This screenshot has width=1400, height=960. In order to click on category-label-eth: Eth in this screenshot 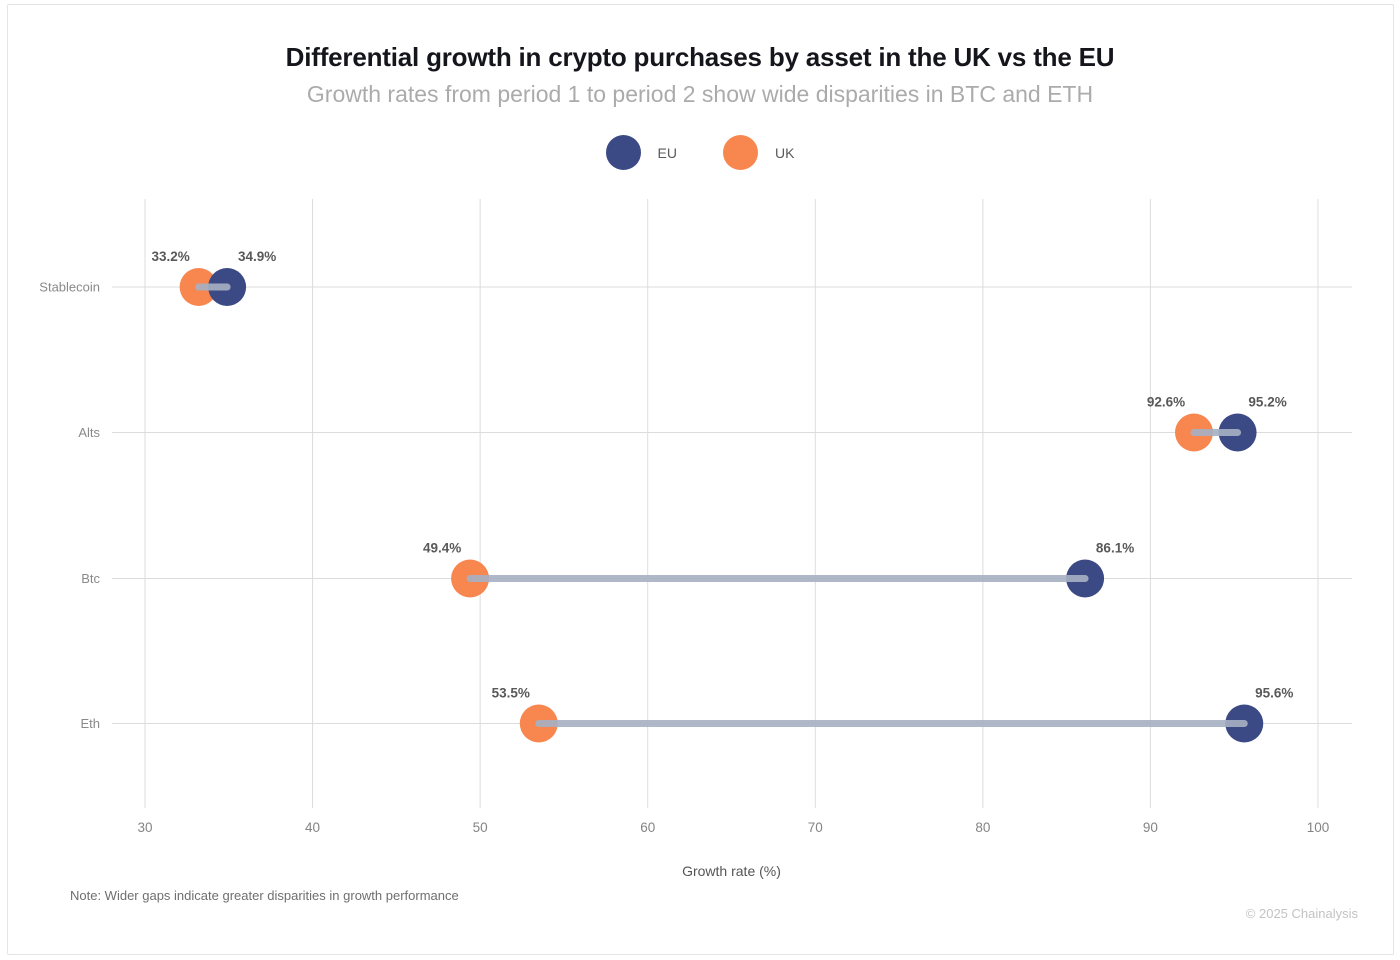, I will do `click(90, 723)`.